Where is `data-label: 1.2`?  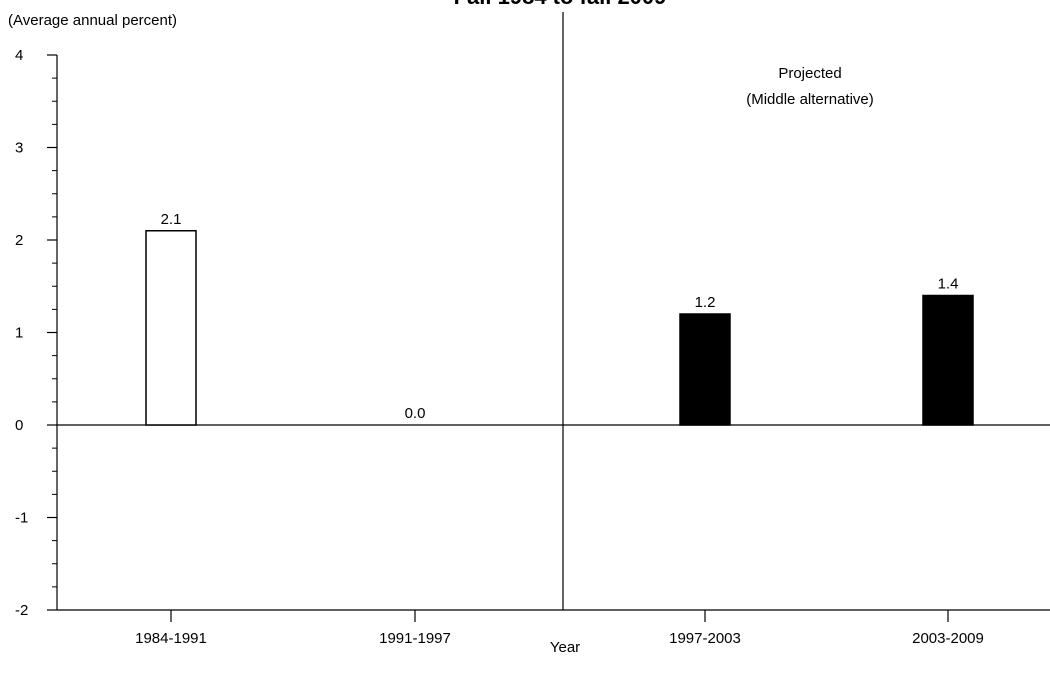
data-label: 1.2 is located at coordinates (705, 302).